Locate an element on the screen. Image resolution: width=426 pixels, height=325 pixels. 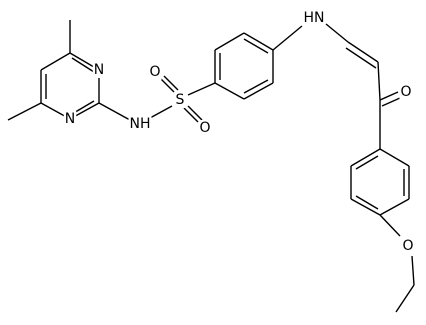
atom-label: NH is located at coordinates (140, 124).